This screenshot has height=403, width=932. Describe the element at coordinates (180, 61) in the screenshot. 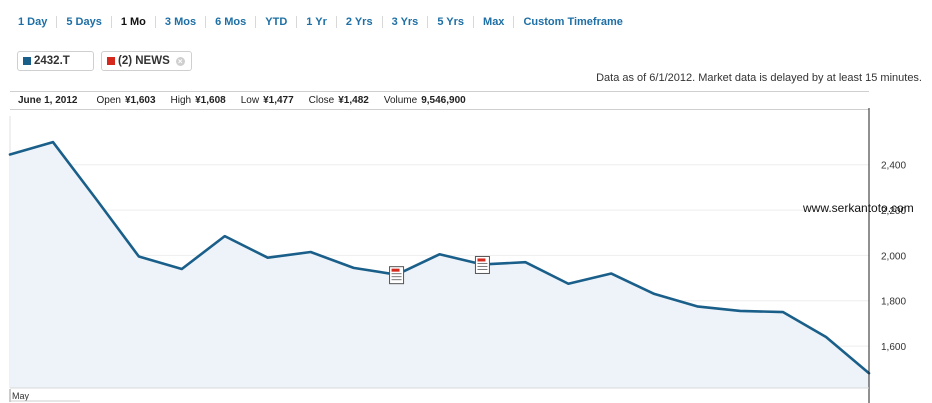

I see `remove-news-icon: ×` at that location.